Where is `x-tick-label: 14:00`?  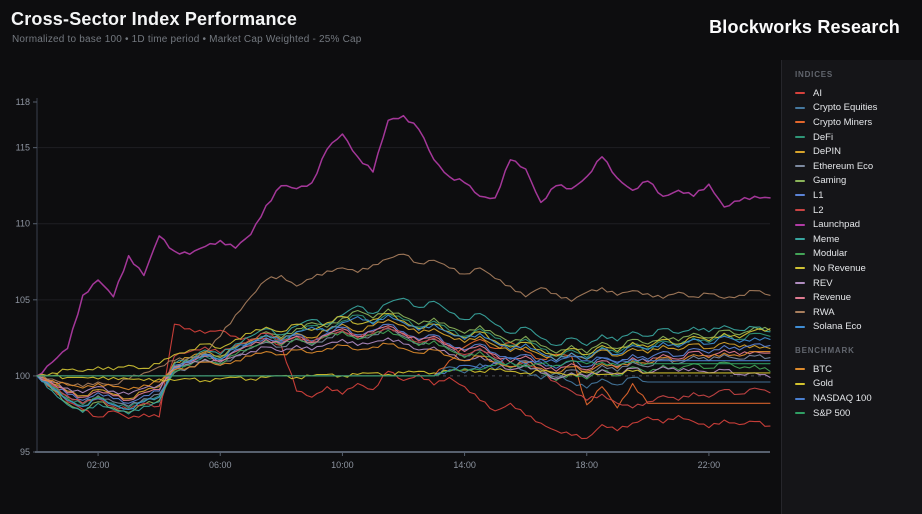
x-tick-label: 14:00 is located at coordinates (464, 465).